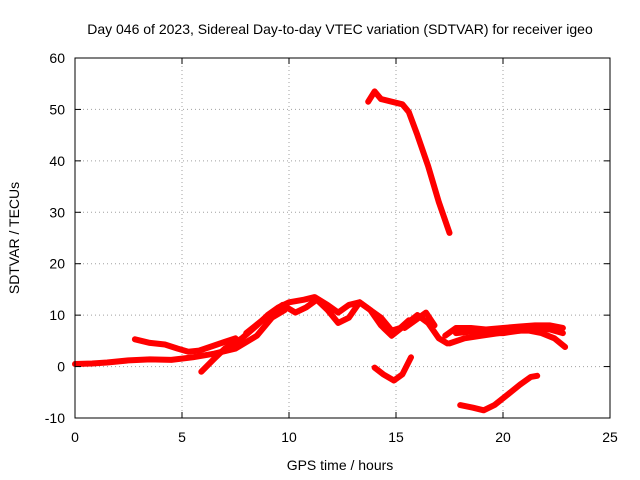 The height and width of the screenshot is (480, 640). I want to click on x-tick-label: 25, so click(610, 437).